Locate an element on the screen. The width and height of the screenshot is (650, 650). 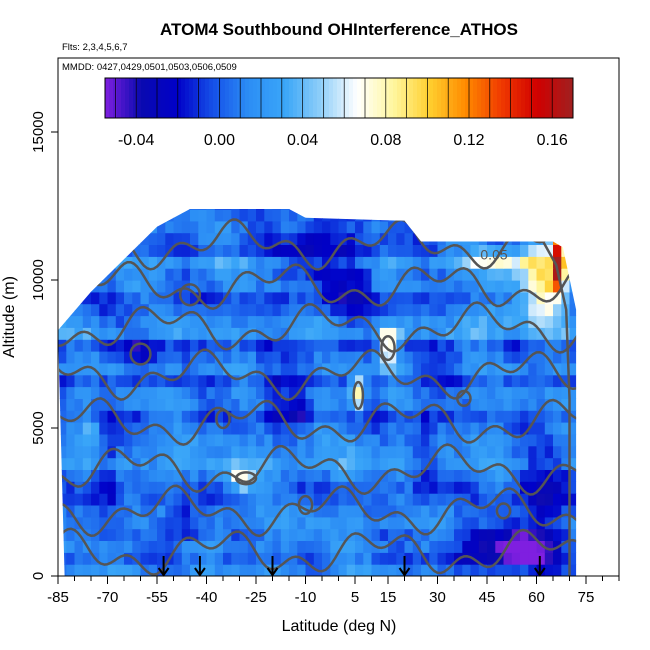
colorbar-tick-label: 0.00 is located at coordinates (219, 140).